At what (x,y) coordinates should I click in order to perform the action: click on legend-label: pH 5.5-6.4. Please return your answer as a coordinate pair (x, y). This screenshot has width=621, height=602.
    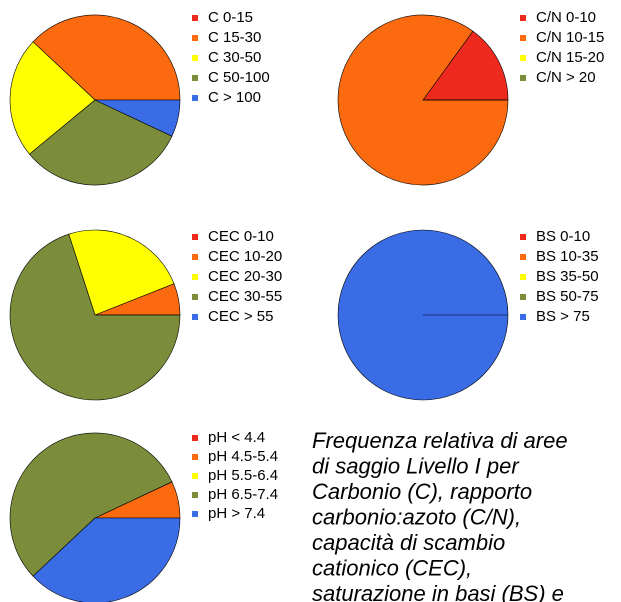
    Looking at the image, I should click on (243, 475).